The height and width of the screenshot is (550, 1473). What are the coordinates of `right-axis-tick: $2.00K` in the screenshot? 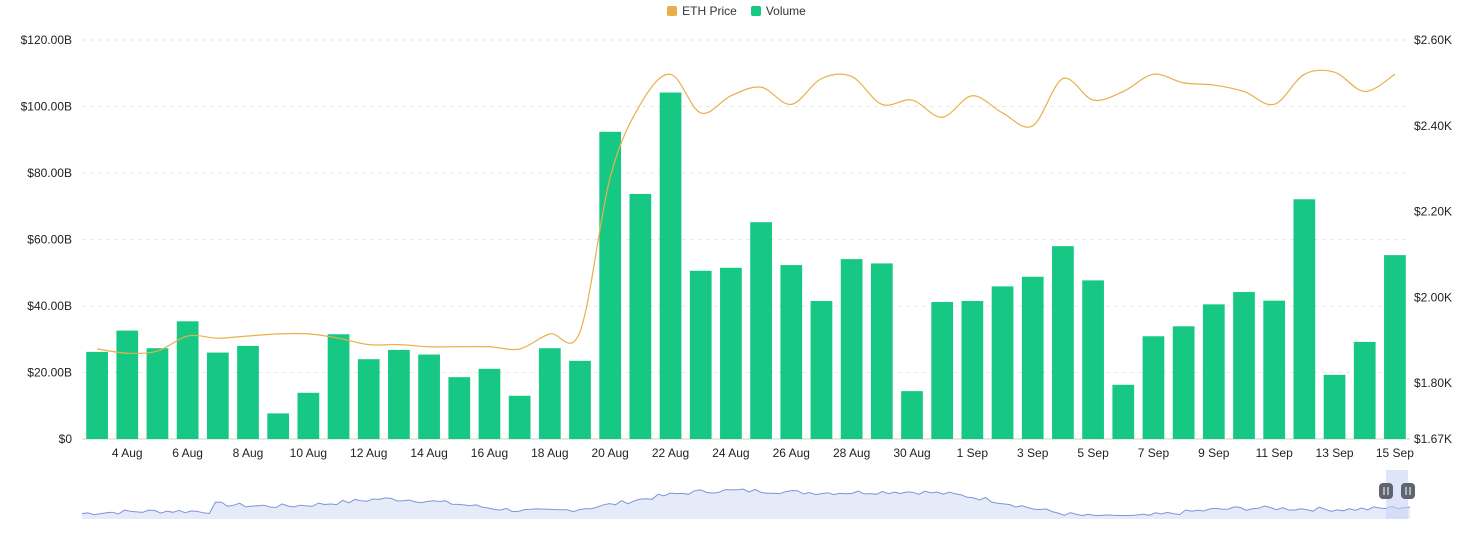 It's located at (1433, 297).